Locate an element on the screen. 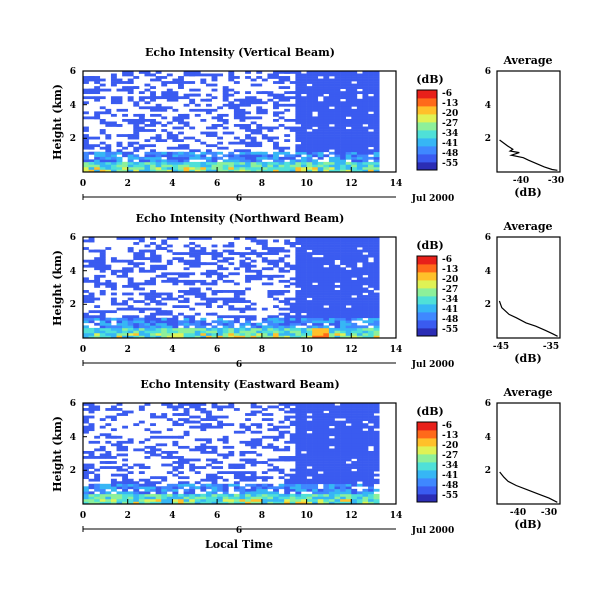  y-tick-label: 2 is located at coordinates (73, 139).